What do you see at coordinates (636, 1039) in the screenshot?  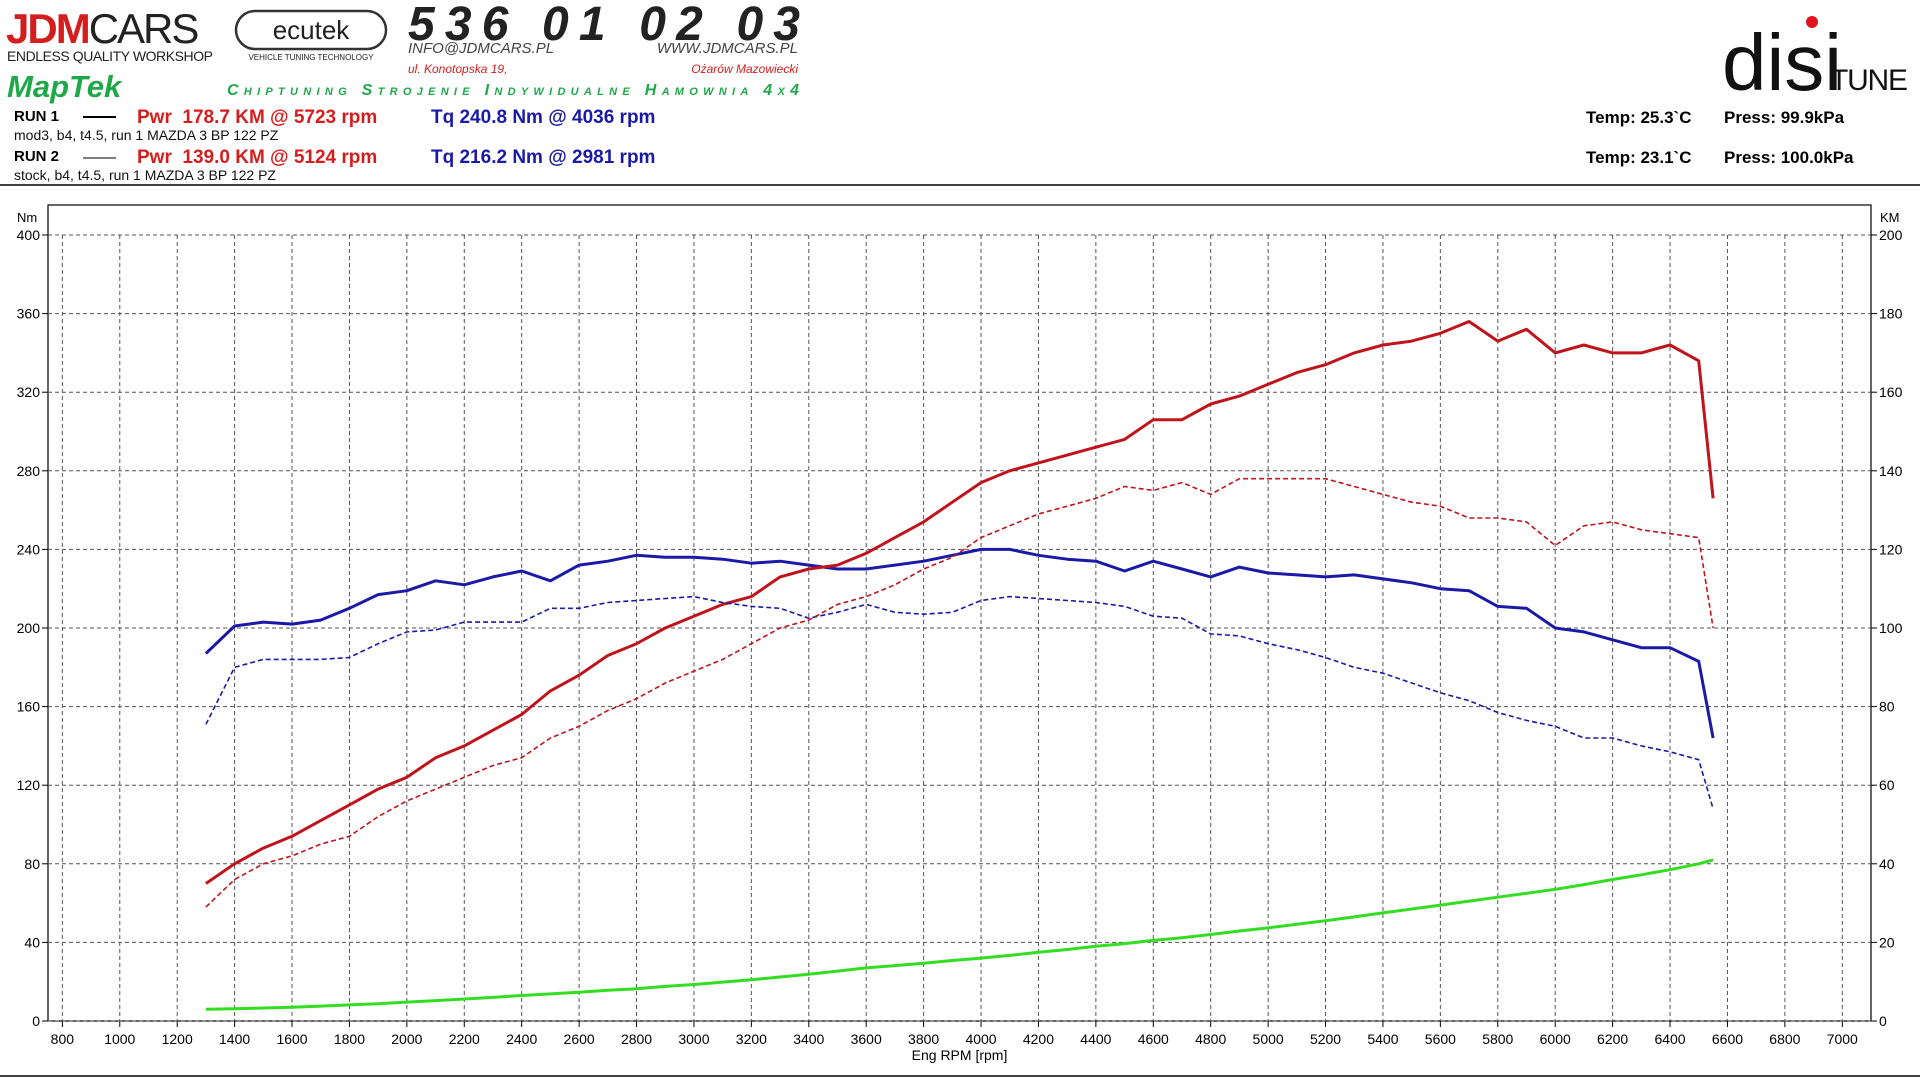 I see `x-tick-label: 2800` at bounding box center [636, 1039].